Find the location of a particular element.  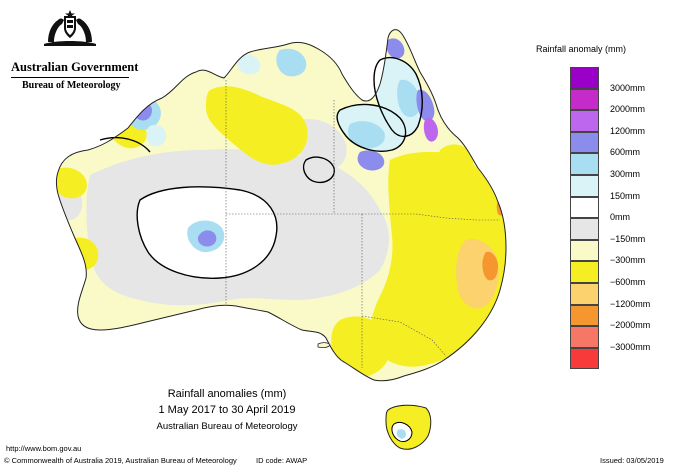

legend-label: 2000mm is located at coordinates (628, 109).